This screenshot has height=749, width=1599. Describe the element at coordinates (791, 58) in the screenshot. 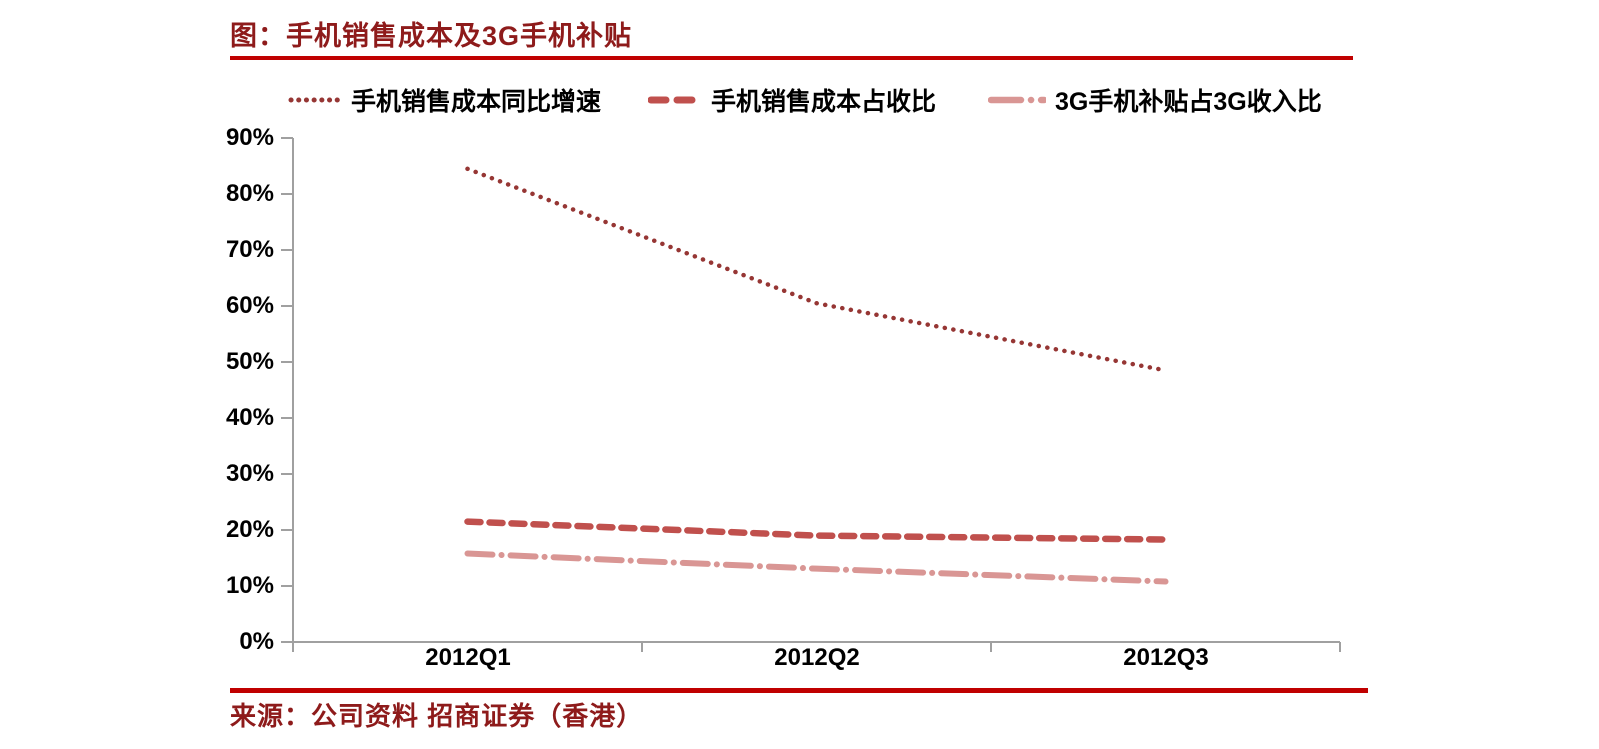

I see `title-divider-rule` at that location.